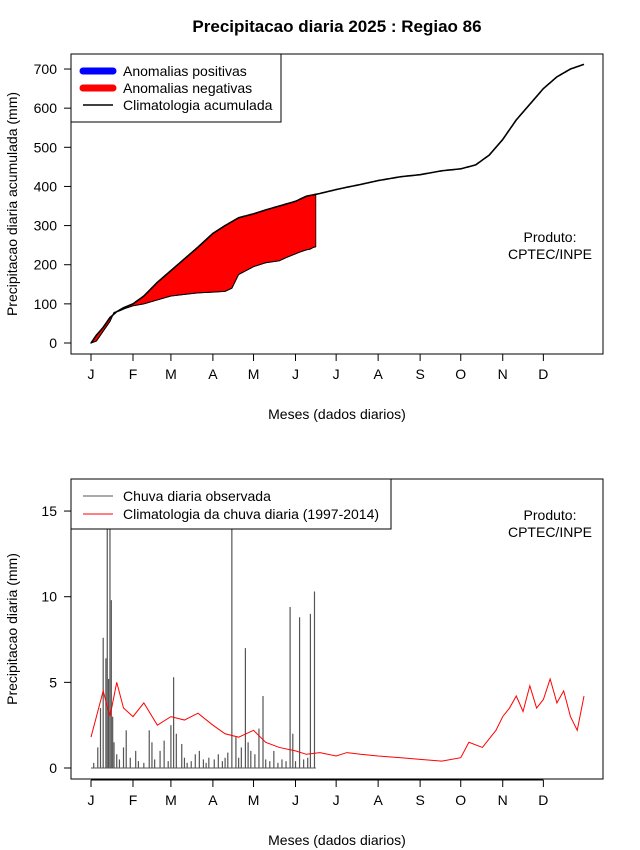  I want to click on y-axis-label: Precipitacao diaria (mm), so click(12, 629).